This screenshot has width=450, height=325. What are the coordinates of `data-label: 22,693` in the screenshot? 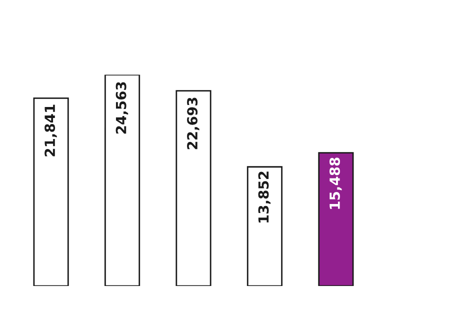 It's located at (193, 124).